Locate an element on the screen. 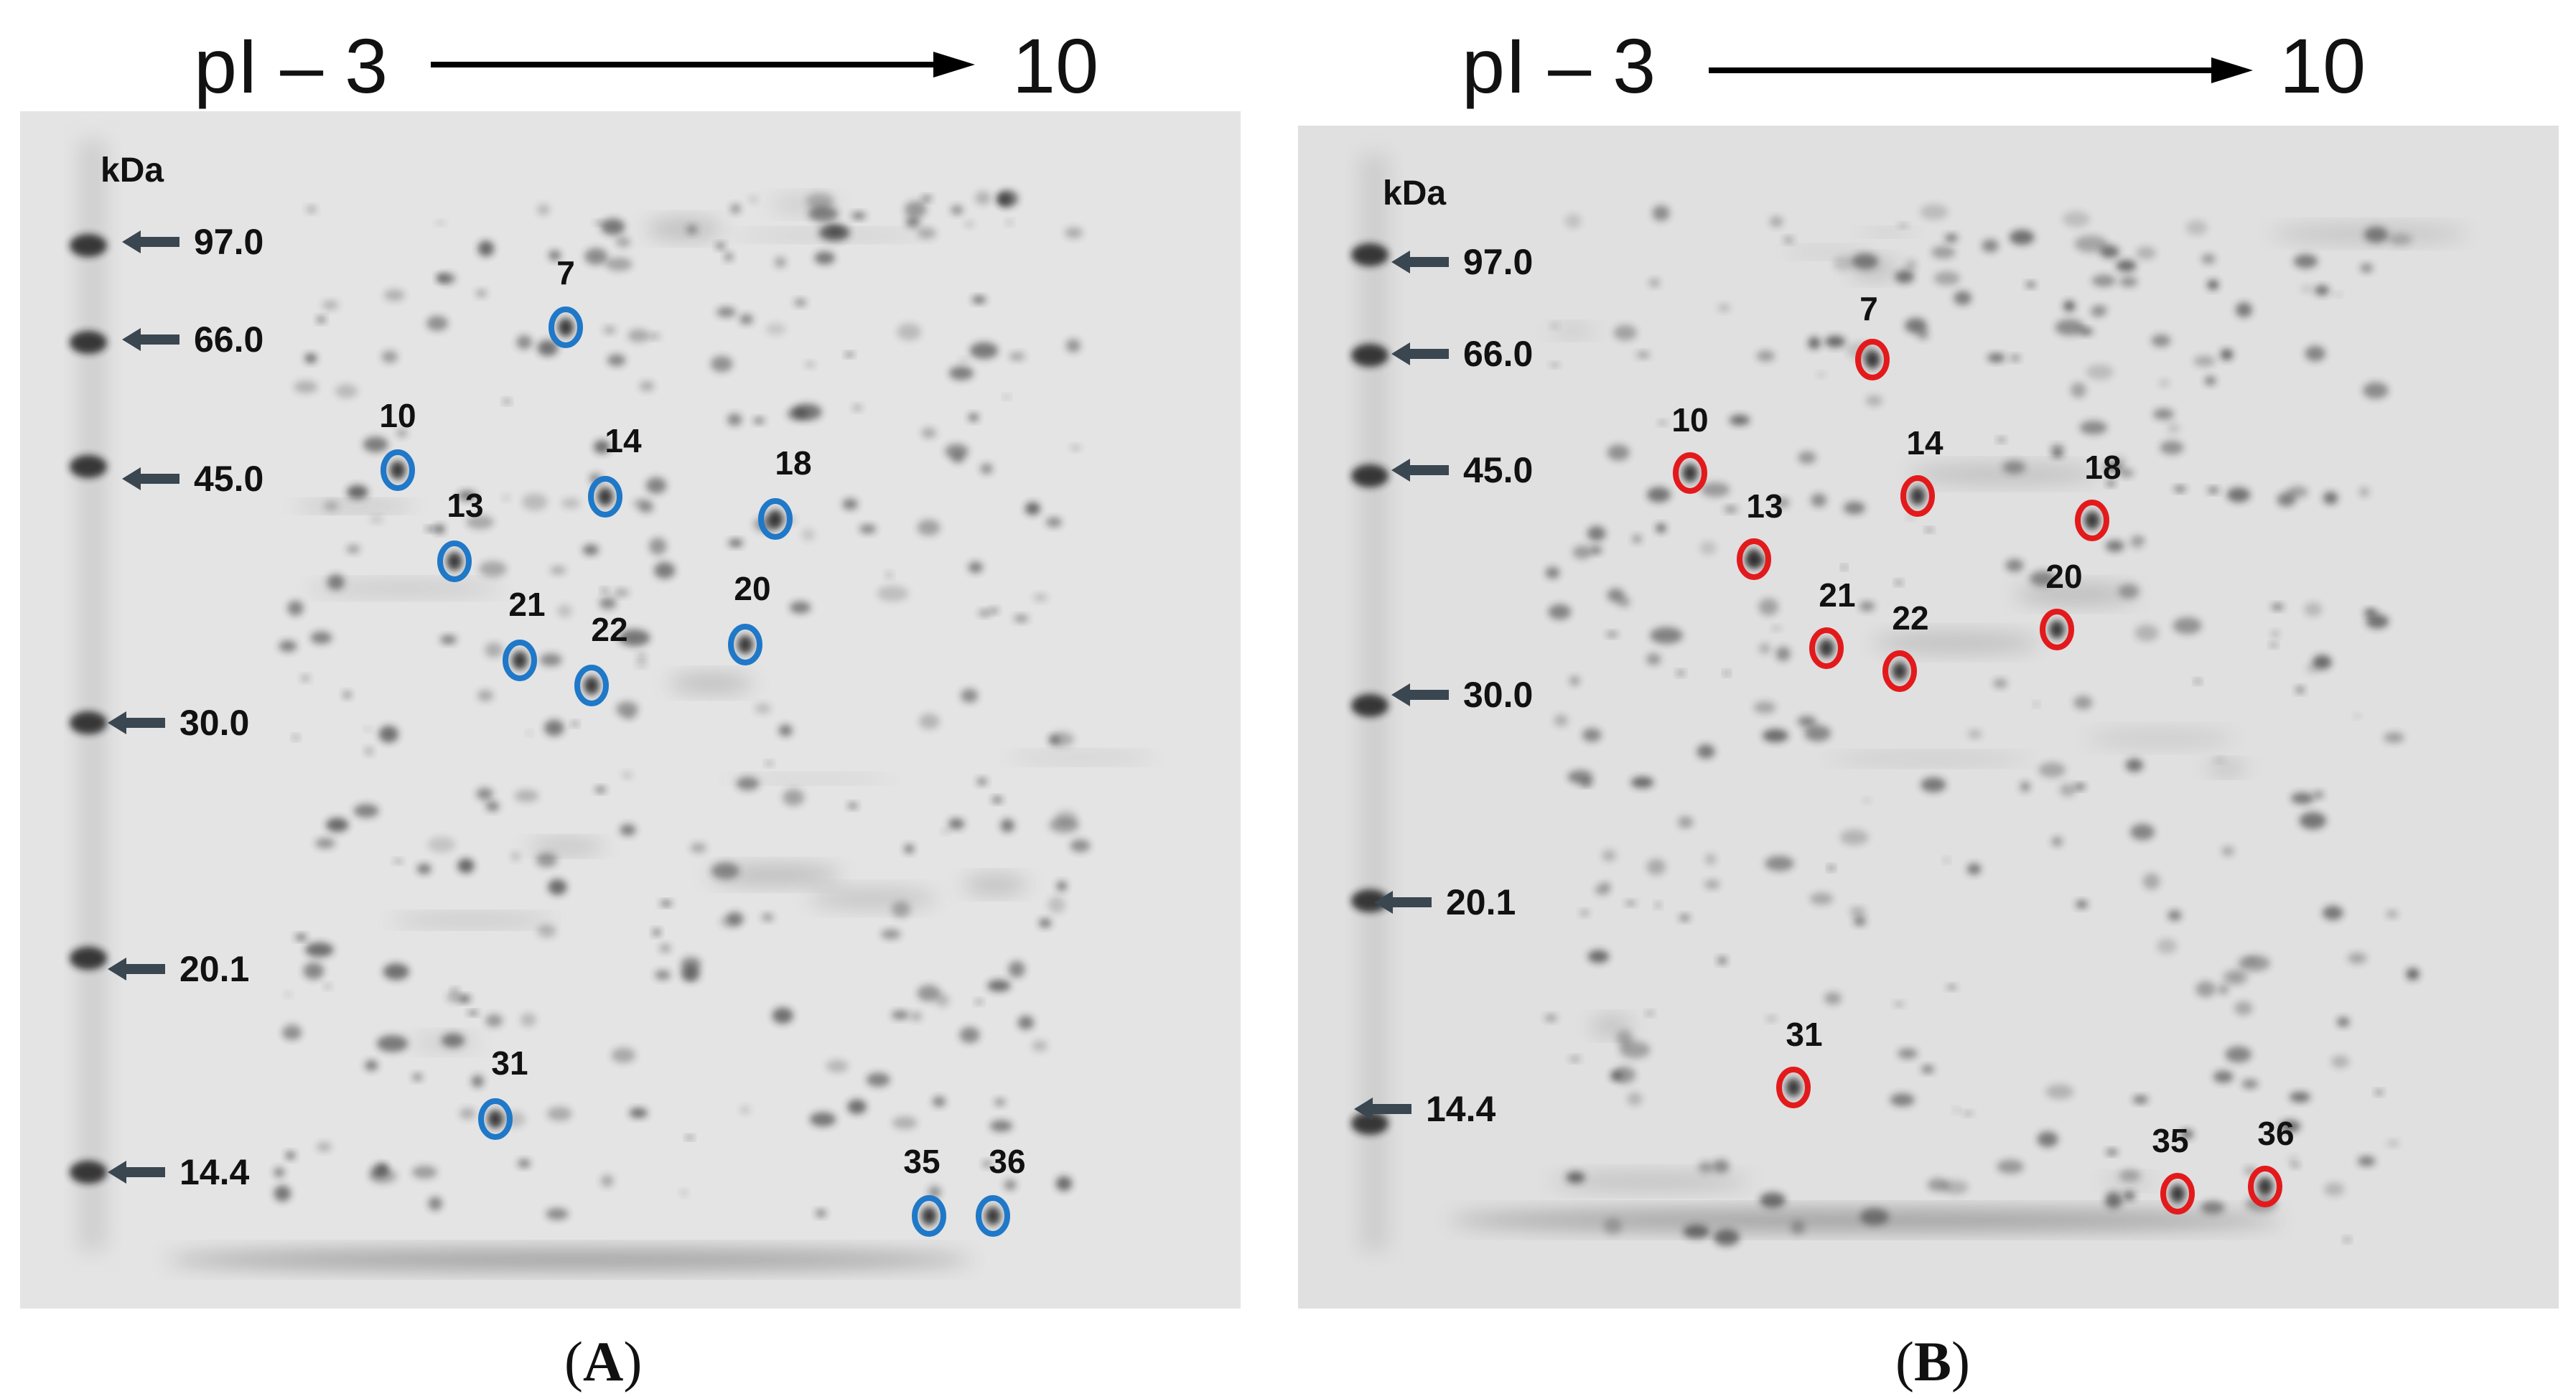  panel-label-a: (A) is located at coordinates (603, 1361).